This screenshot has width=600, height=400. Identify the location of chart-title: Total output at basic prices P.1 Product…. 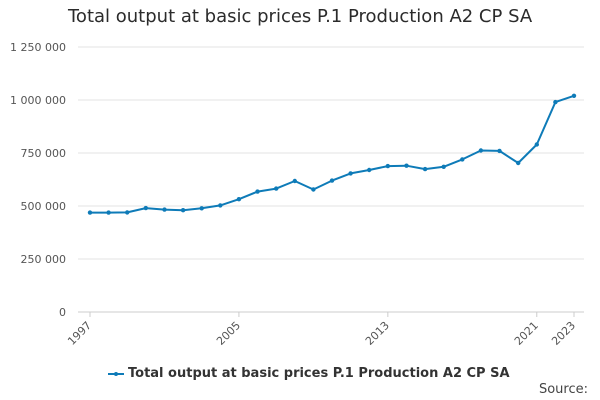
(300, 16).